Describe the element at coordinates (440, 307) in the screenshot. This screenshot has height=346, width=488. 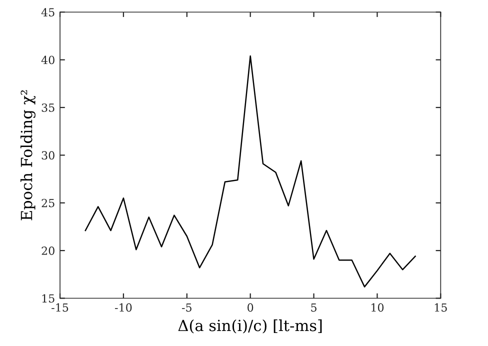
I see `x-tick-label: 15` at that location.